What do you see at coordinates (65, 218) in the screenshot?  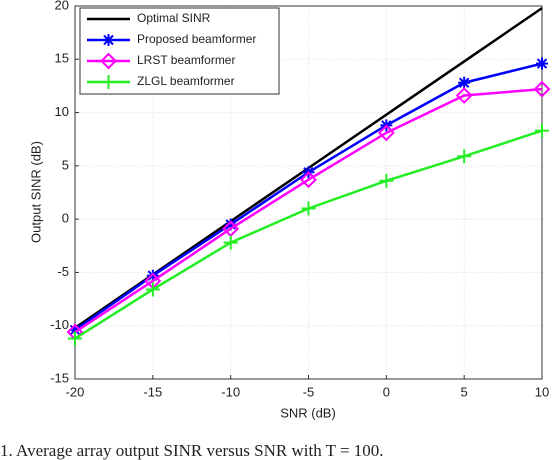 I see `y-tick-label: 0` at bounding box center [65, 218].